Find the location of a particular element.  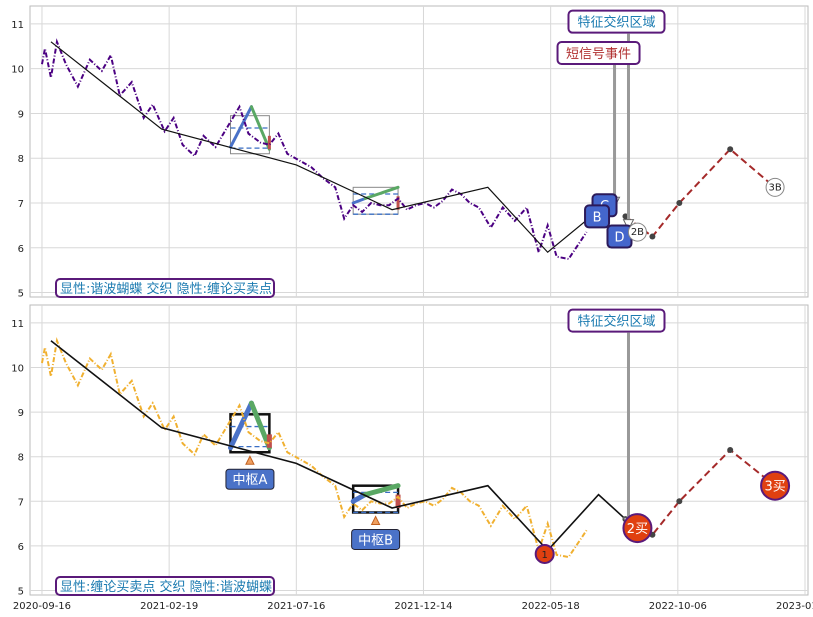

annotation-label: 短信号事件 is located at coordinates (598, 54).